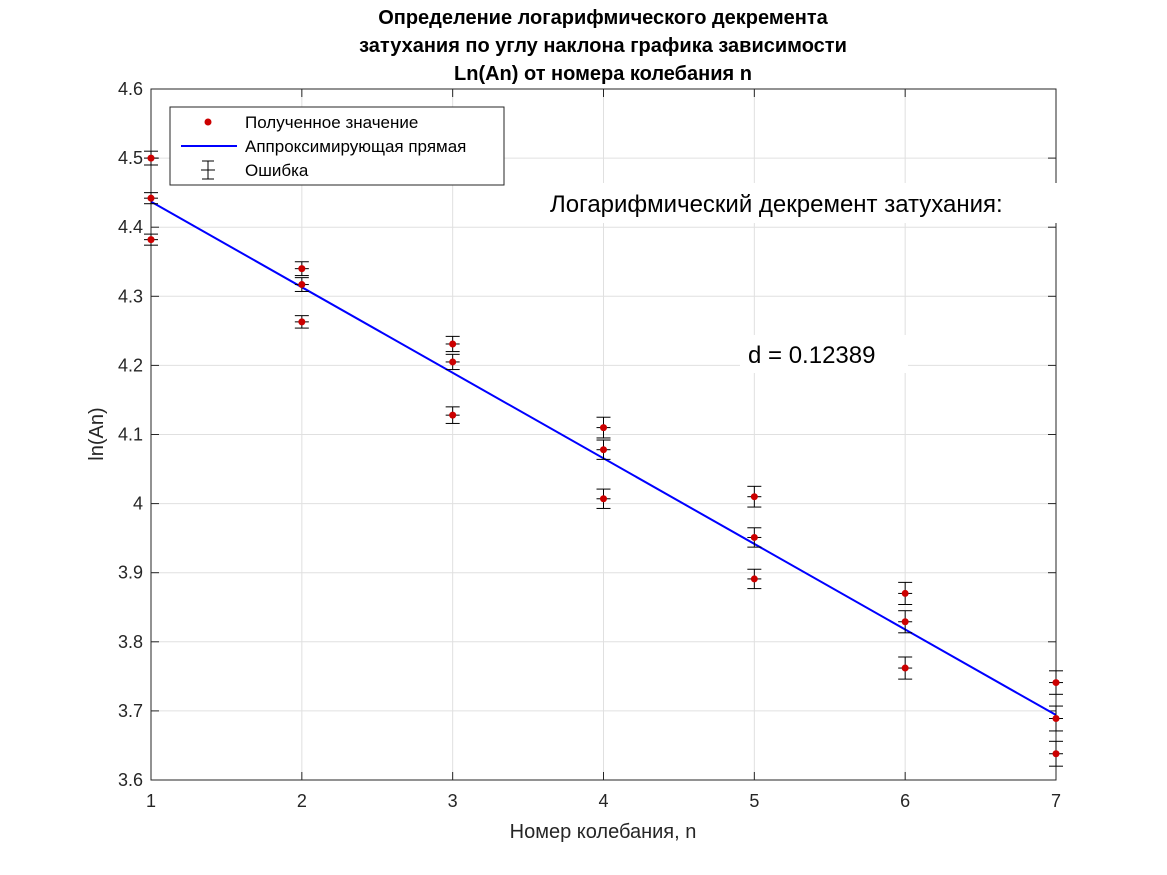  I want to click on annotation-value: d = 0.12389, so click(811, 355).